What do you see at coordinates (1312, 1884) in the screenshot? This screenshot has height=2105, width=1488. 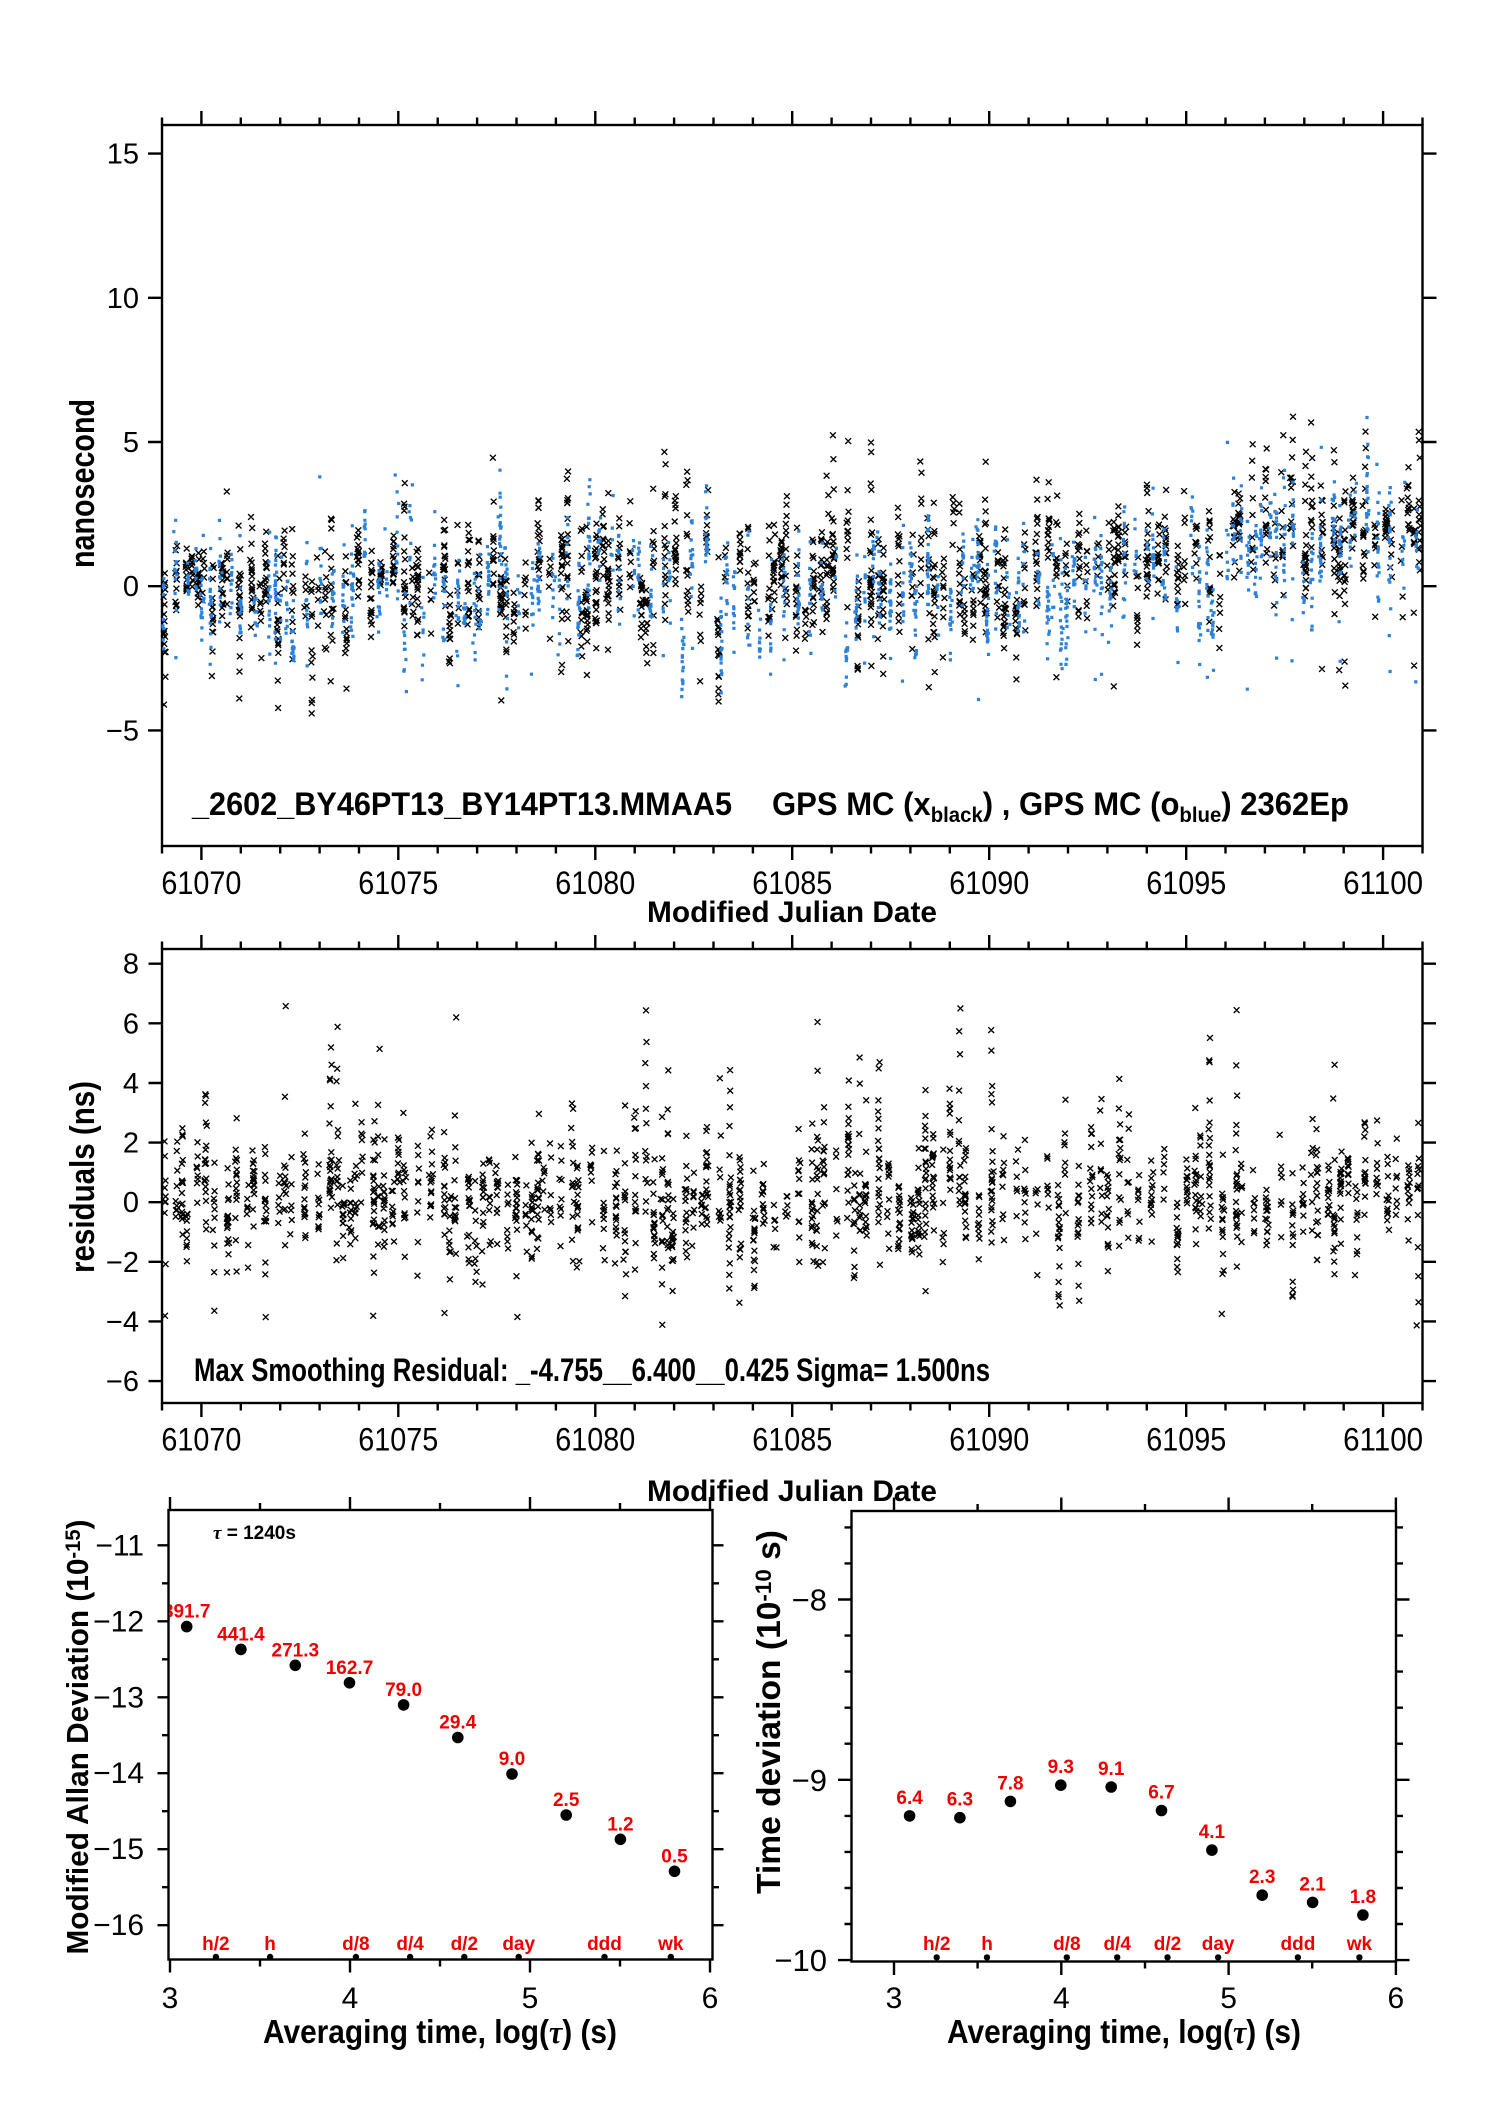 I see `svg-text: 2.1` at bounding box center [1312, 1884].